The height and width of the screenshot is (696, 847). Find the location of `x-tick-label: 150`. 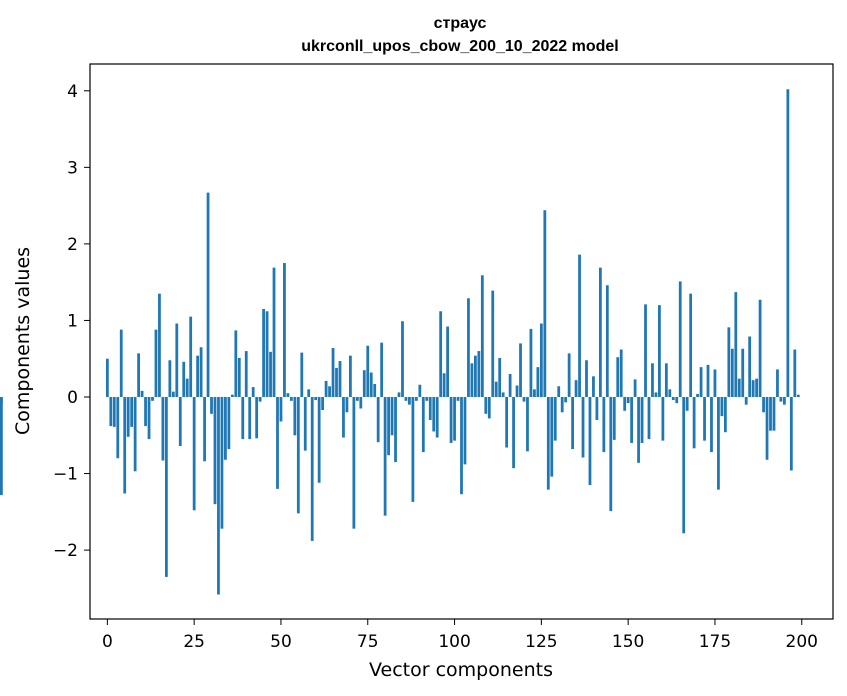

x-tick-label: 150 is located at coordinates (628, 642).